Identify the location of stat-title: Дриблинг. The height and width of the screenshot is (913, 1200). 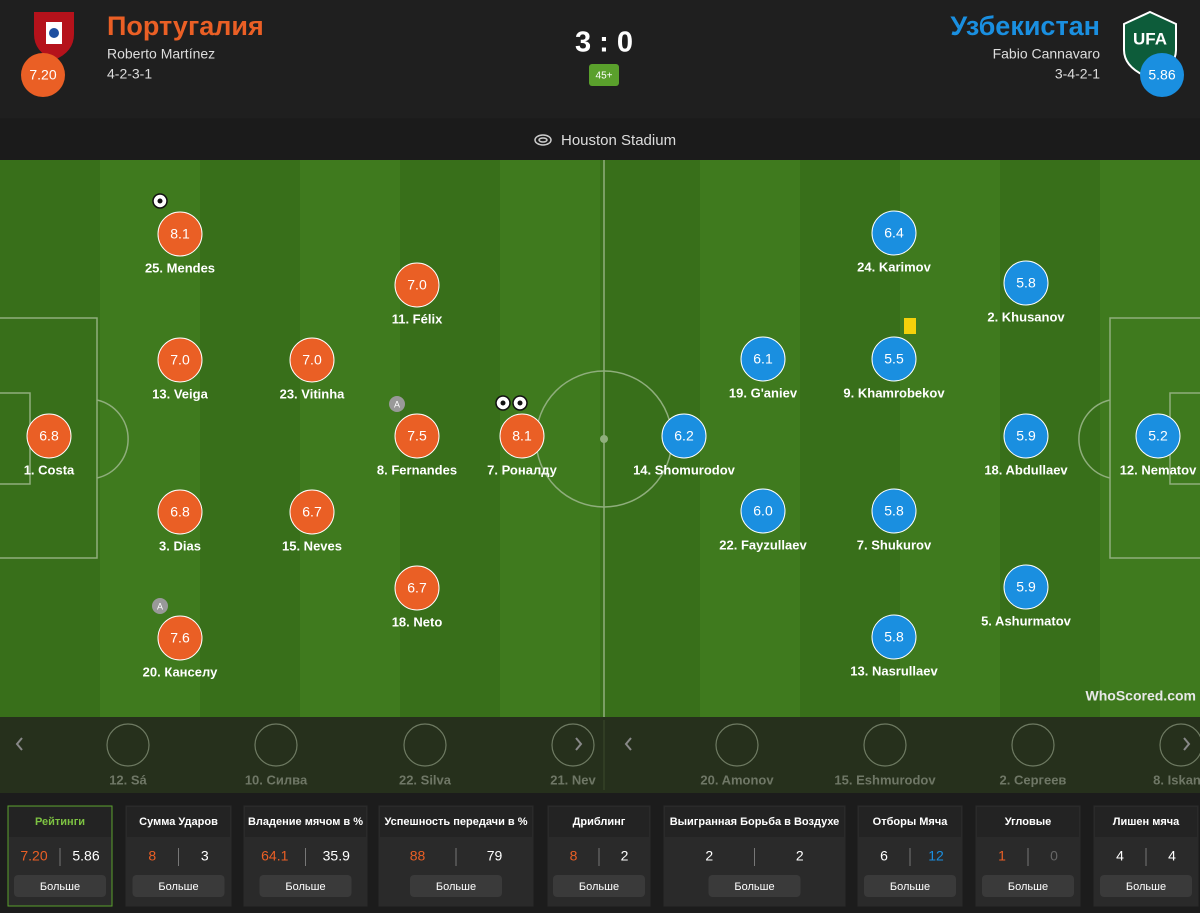
(599, 822).